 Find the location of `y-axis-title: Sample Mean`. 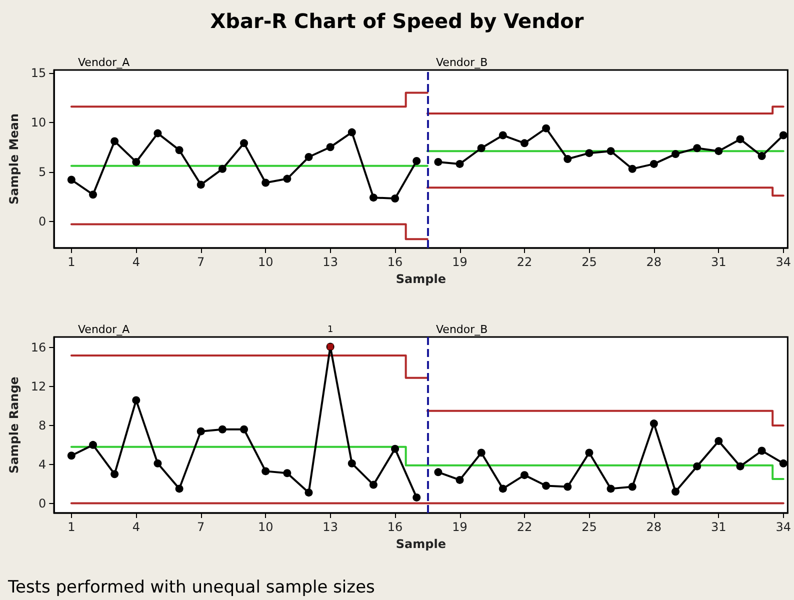

y-axis-title: Sample Mean is located at coordinates (14, 159).